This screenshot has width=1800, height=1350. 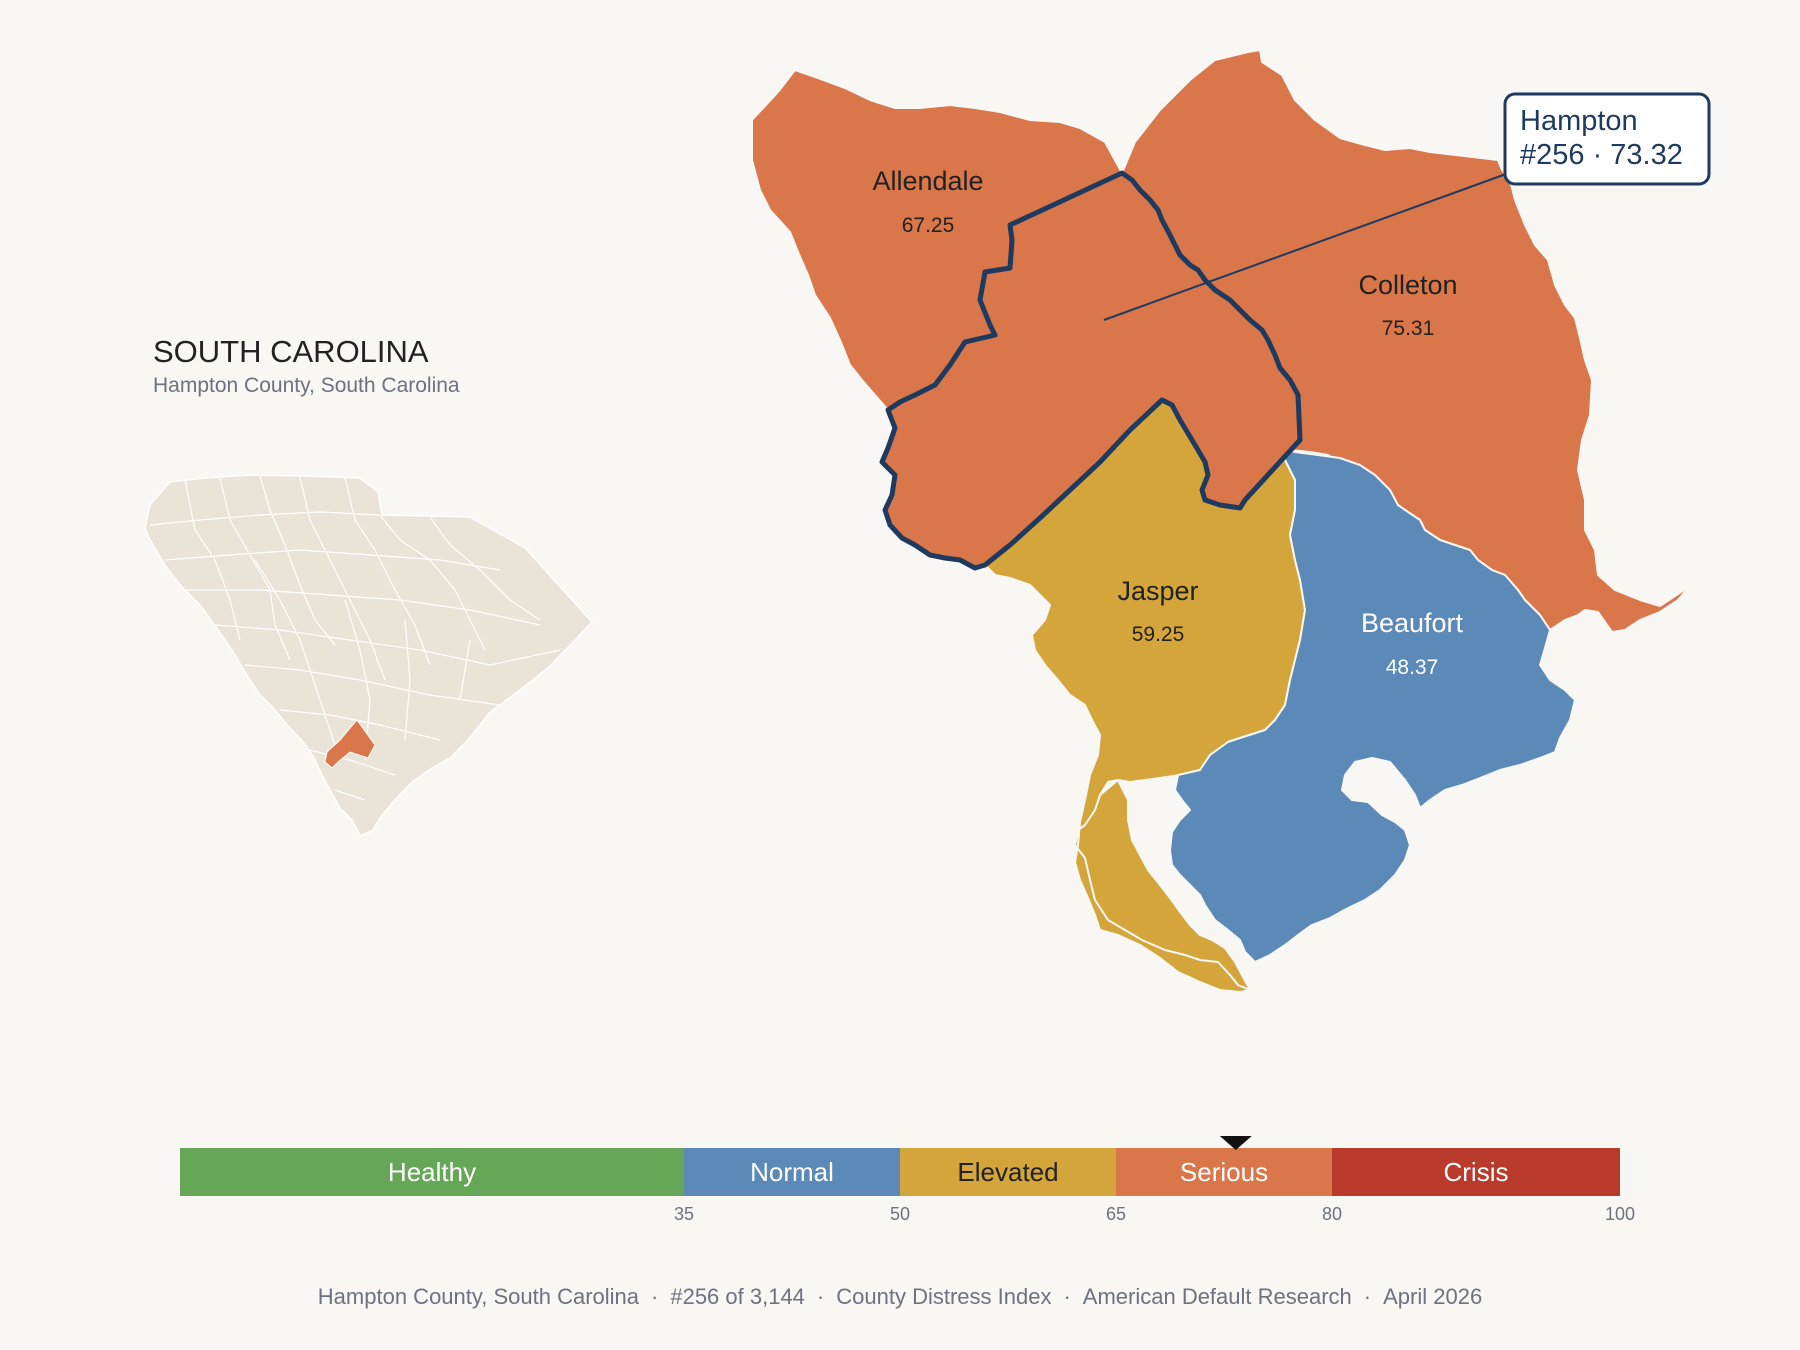 I want to click on state-inset-map, so click(x=369, y=655).